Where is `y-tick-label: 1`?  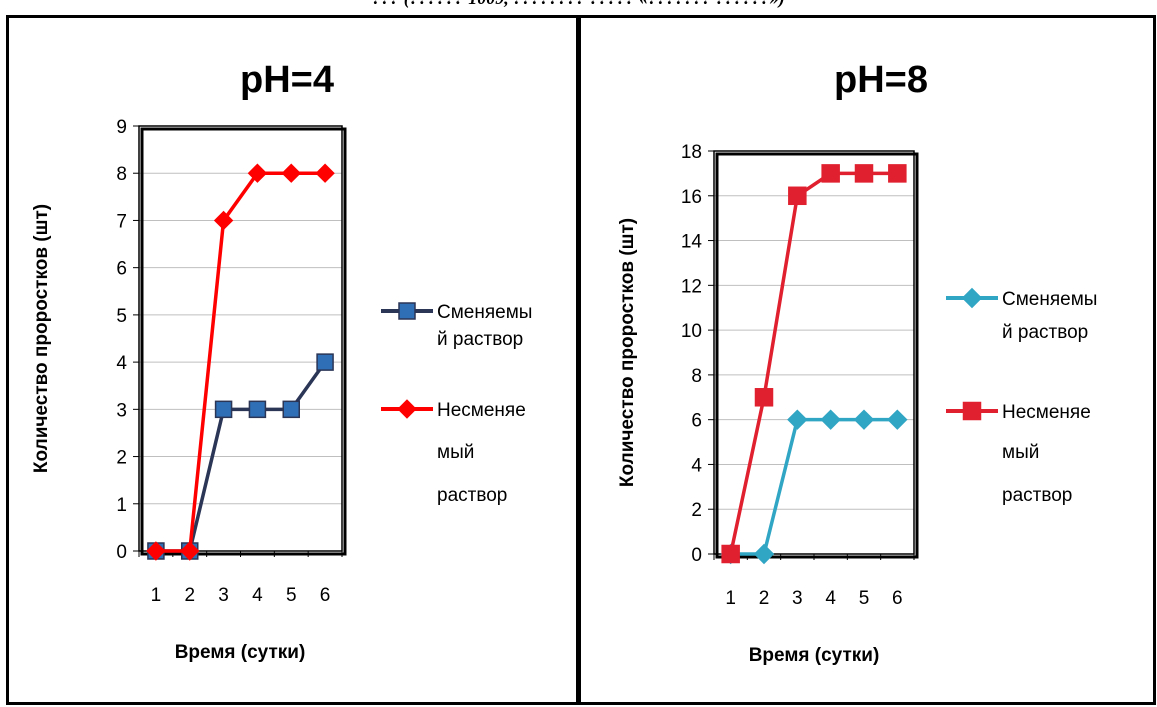 y-tick-label: 1 is located at coordinates (121, 505).